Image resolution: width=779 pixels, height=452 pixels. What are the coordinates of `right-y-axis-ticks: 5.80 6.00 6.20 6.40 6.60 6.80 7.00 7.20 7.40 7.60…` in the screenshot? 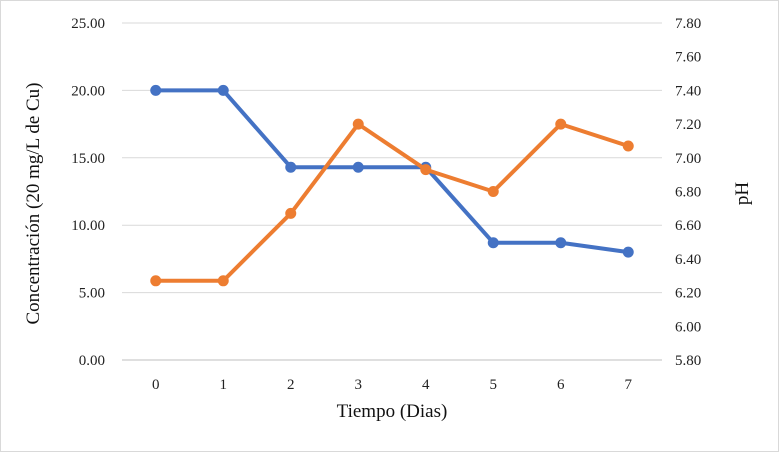 It's located at (688, 192).